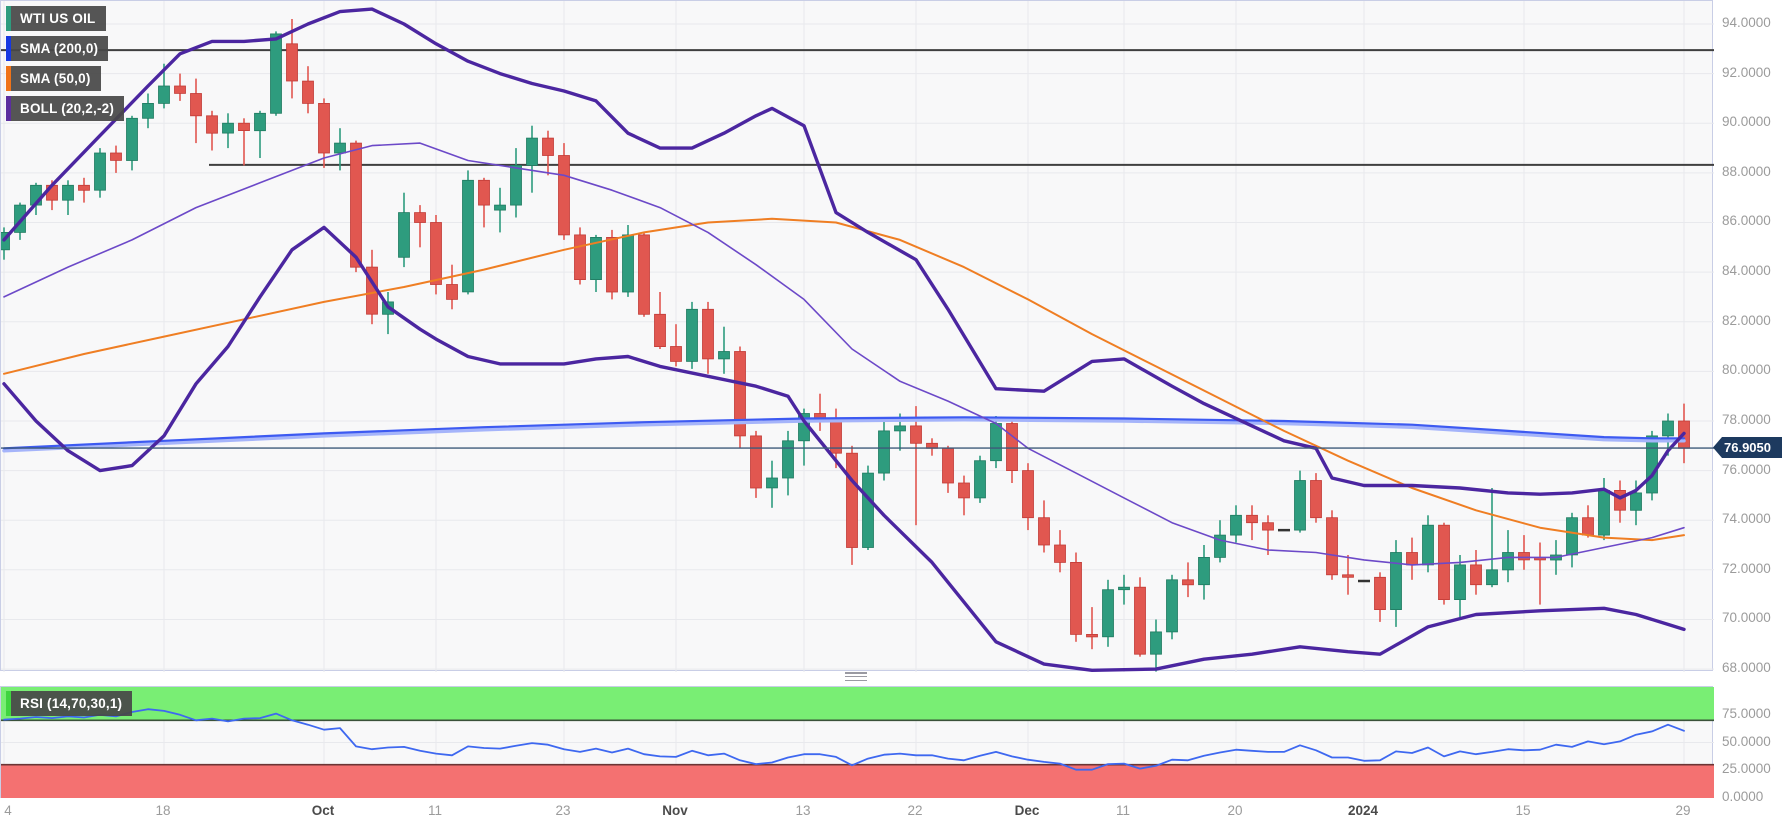 Image resolution: width=1782 pixels, height=822 pixels. Describe the element at coordinates (563, 810) in the screenshot. I see `date-axis-label: 23` at that location.